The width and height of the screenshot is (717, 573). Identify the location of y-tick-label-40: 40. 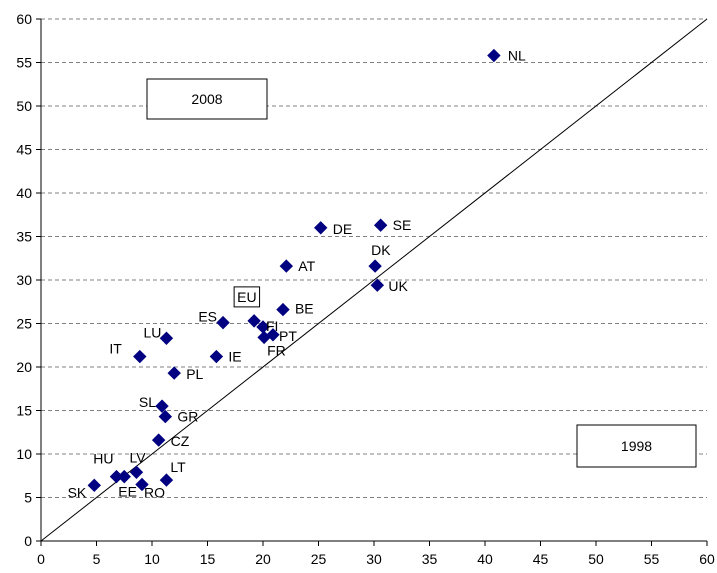
(24, 193).